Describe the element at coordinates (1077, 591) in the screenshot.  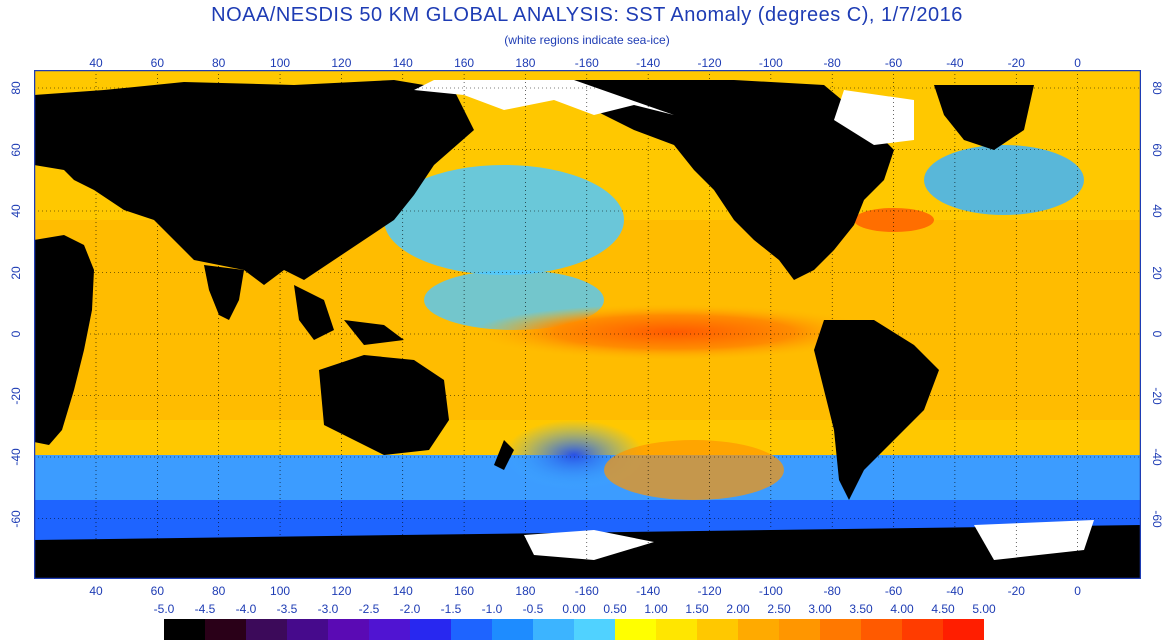
I see `bottom-longitude-tick: 0` at that location.